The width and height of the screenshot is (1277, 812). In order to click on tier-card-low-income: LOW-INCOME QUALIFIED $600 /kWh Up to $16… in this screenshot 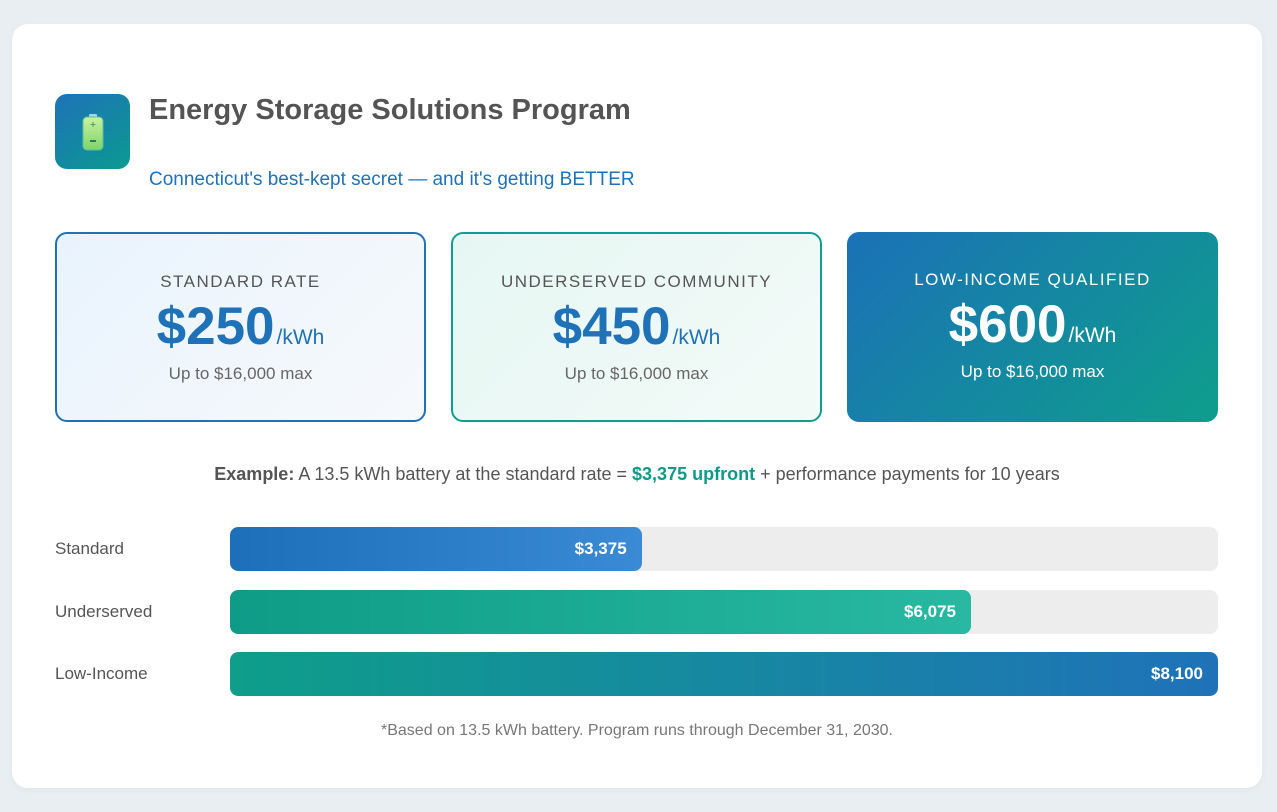, I will do `click(1032, 327)`.